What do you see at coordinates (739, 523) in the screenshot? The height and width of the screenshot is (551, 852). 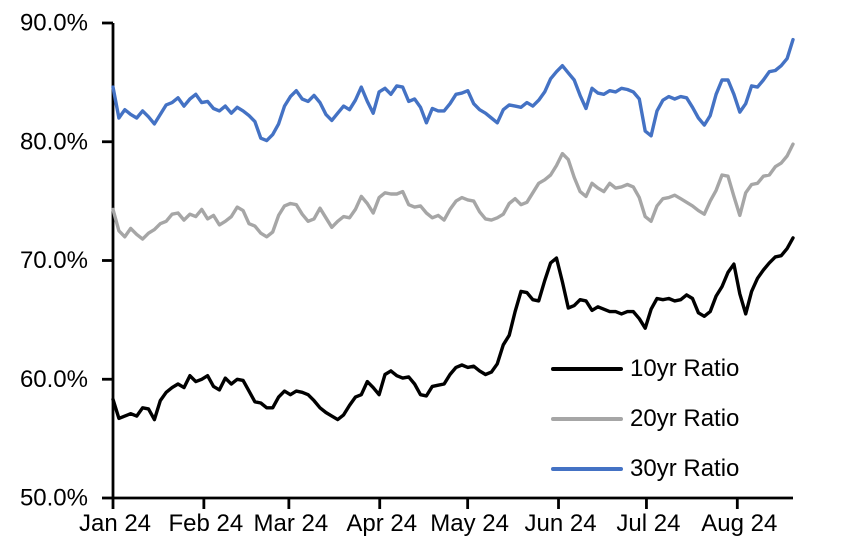 I see `x-tick-label: Aug 24` at bounding box center [739, 523].